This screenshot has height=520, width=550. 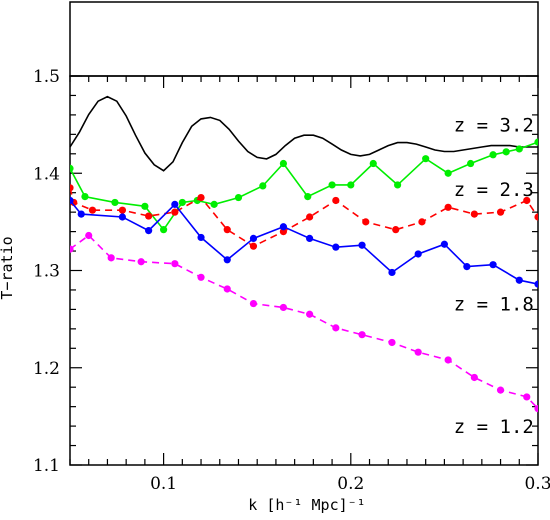 What do you see at coordinates (494, 427) in the screenshot?
I see `annotation-z-1-2: z = 1.2` at bounding box center [494, 427].